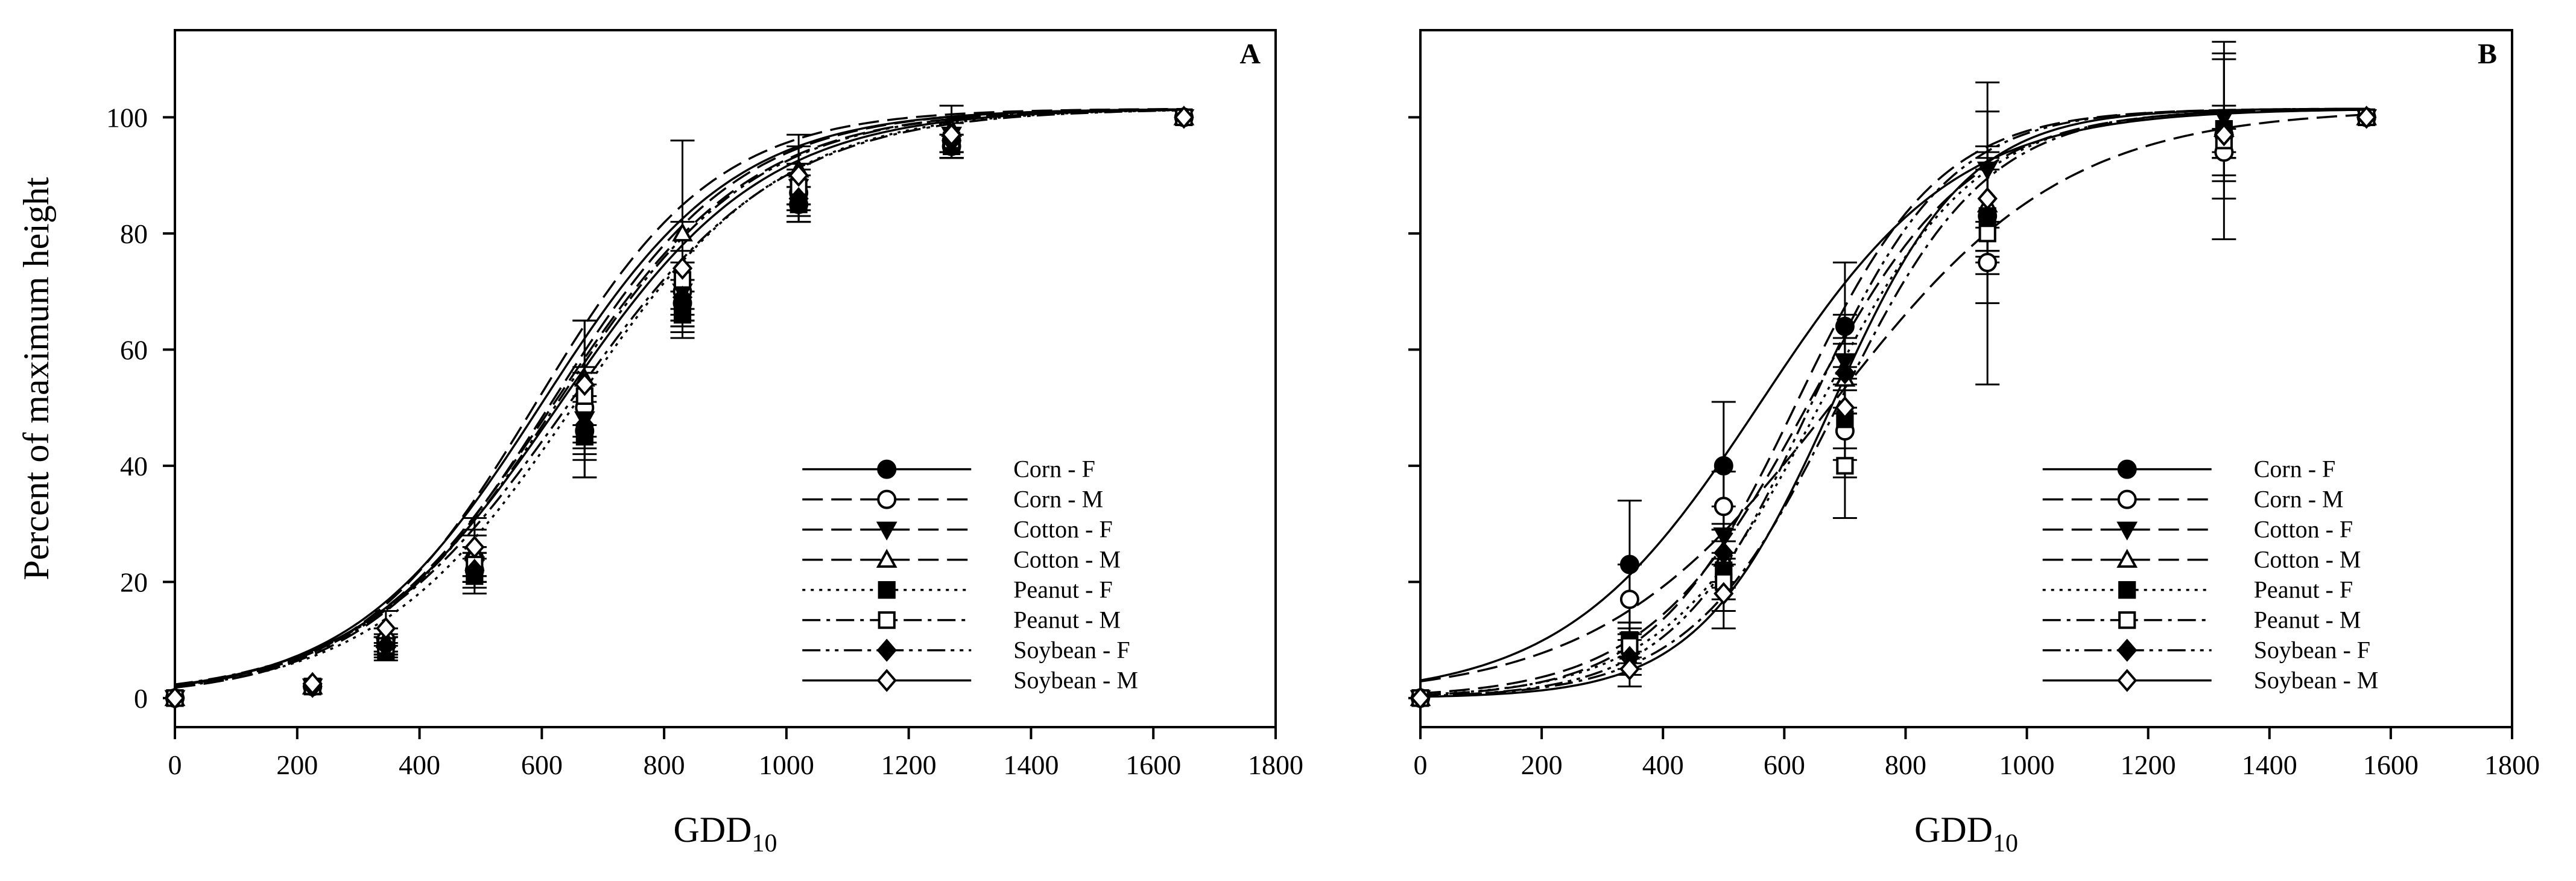 The width and height of the screenshot is (2576, 881). Describe the element at coordinates (2303, 589) in the screenshot. I see `panel-b-legend-label-peanut-f: Peanut - F` at that location.